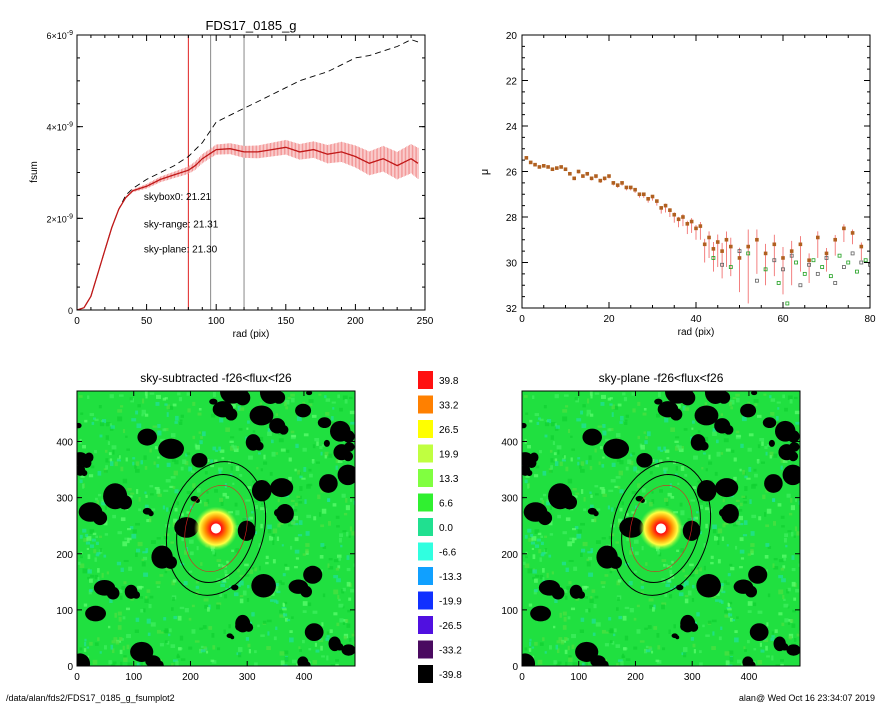 The width and height of the screenshot is (885, 708). Describe the element at coordinates (425, 380) in the screenshot. I see `colorbar-swatch` at that location.